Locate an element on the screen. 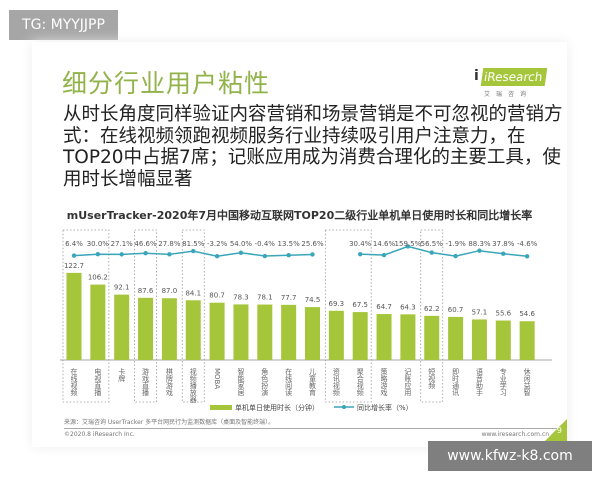  category-label: 短视频 is located at coordinates (432, 378).